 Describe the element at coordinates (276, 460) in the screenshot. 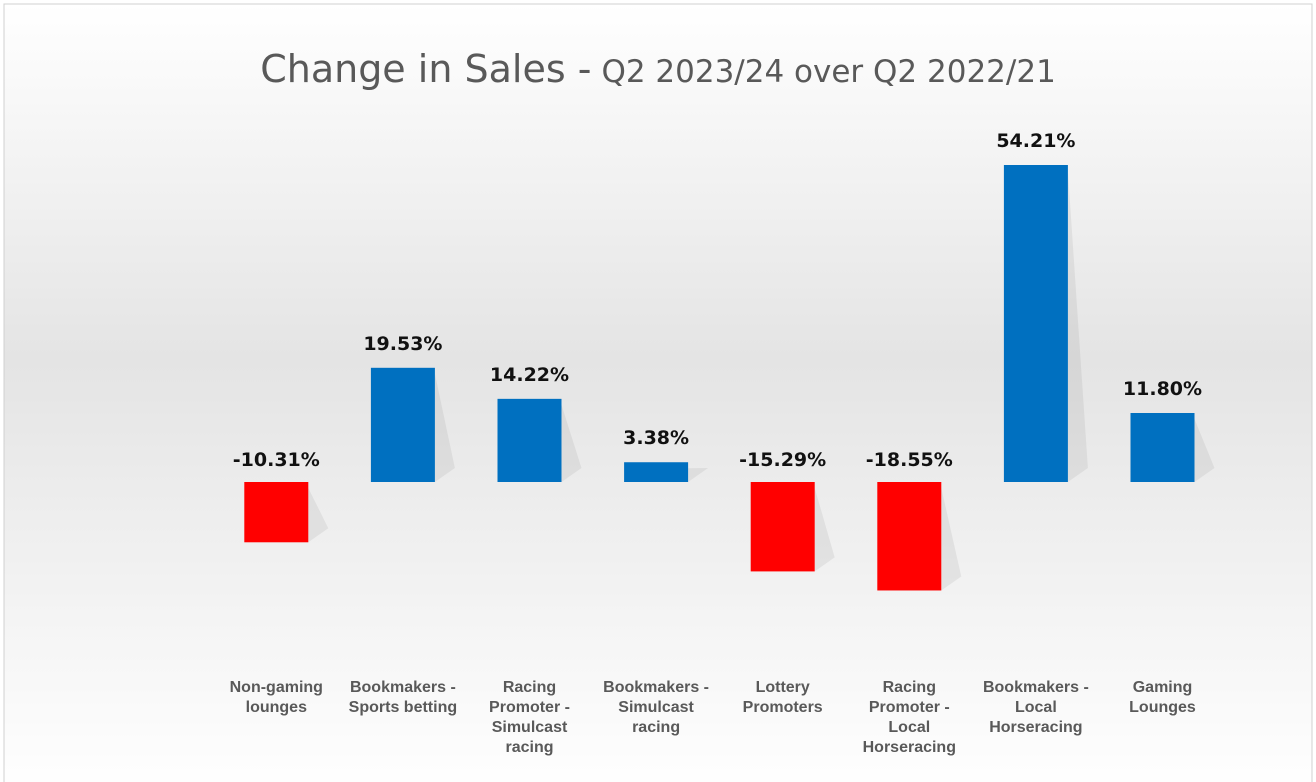

I see `data-label: -10.31%` at that location.